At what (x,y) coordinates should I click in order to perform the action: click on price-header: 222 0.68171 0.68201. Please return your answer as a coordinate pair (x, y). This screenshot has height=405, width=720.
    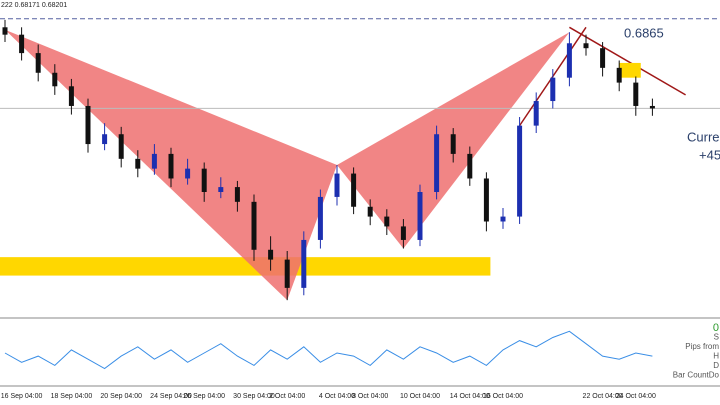
    Looking at the image, I should click on (34, 5).